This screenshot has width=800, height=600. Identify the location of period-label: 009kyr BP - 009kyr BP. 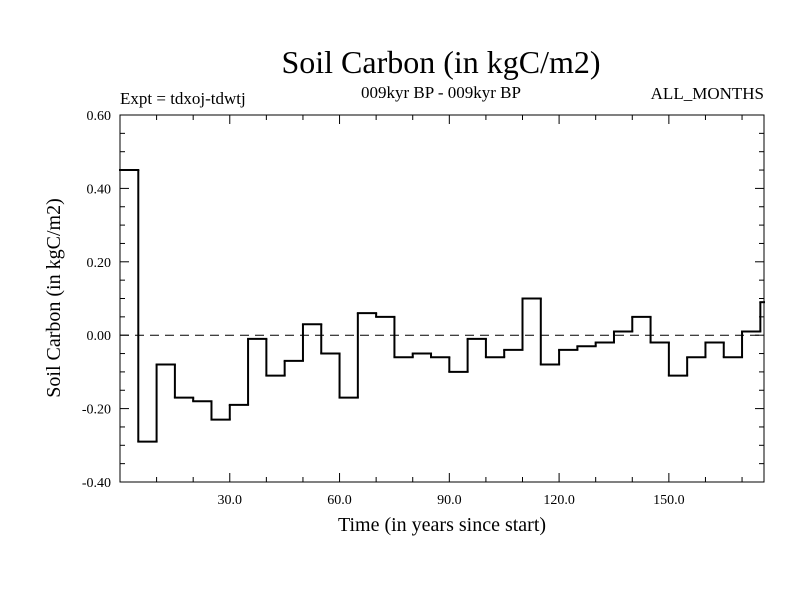
(441, 92).